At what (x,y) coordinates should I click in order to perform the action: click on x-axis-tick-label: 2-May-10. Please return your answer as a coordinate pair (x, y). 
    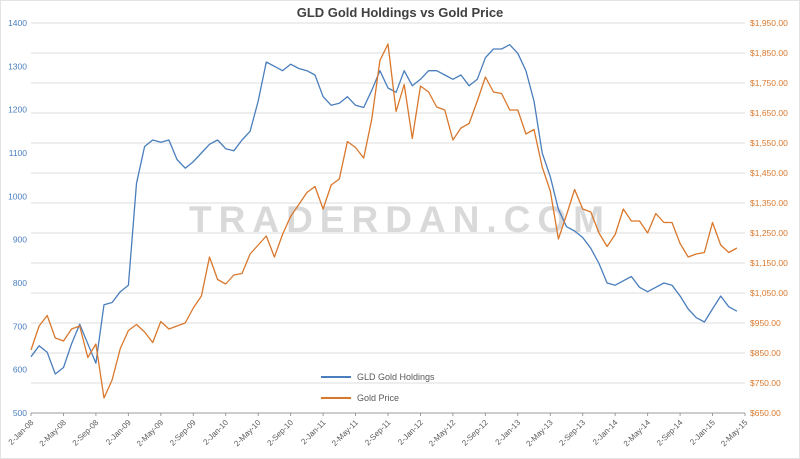
    Looking at the image, I should click on (247, 433).